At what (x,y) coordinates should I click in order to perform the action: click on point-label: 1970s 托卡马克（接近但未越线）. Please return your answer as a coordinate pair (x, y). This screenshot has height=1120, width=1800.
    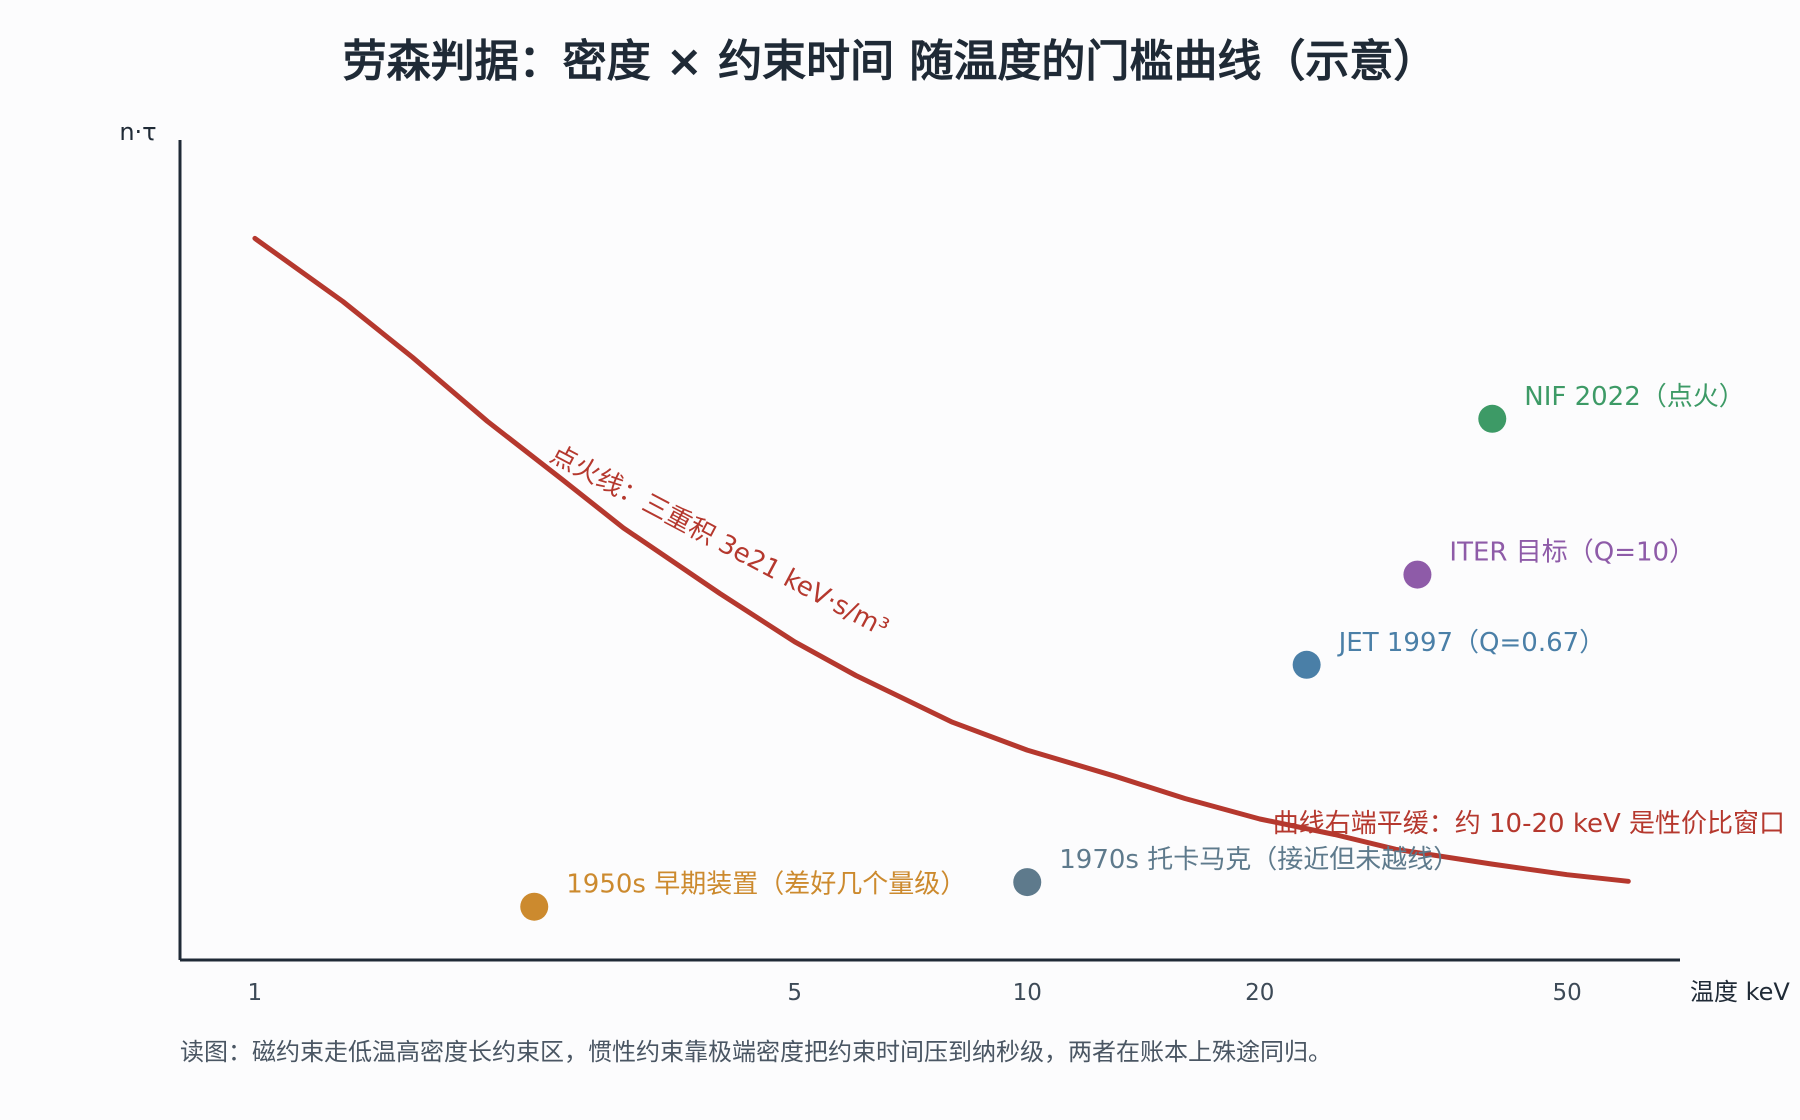
    Looking at the image, I should click on (1259, 860).